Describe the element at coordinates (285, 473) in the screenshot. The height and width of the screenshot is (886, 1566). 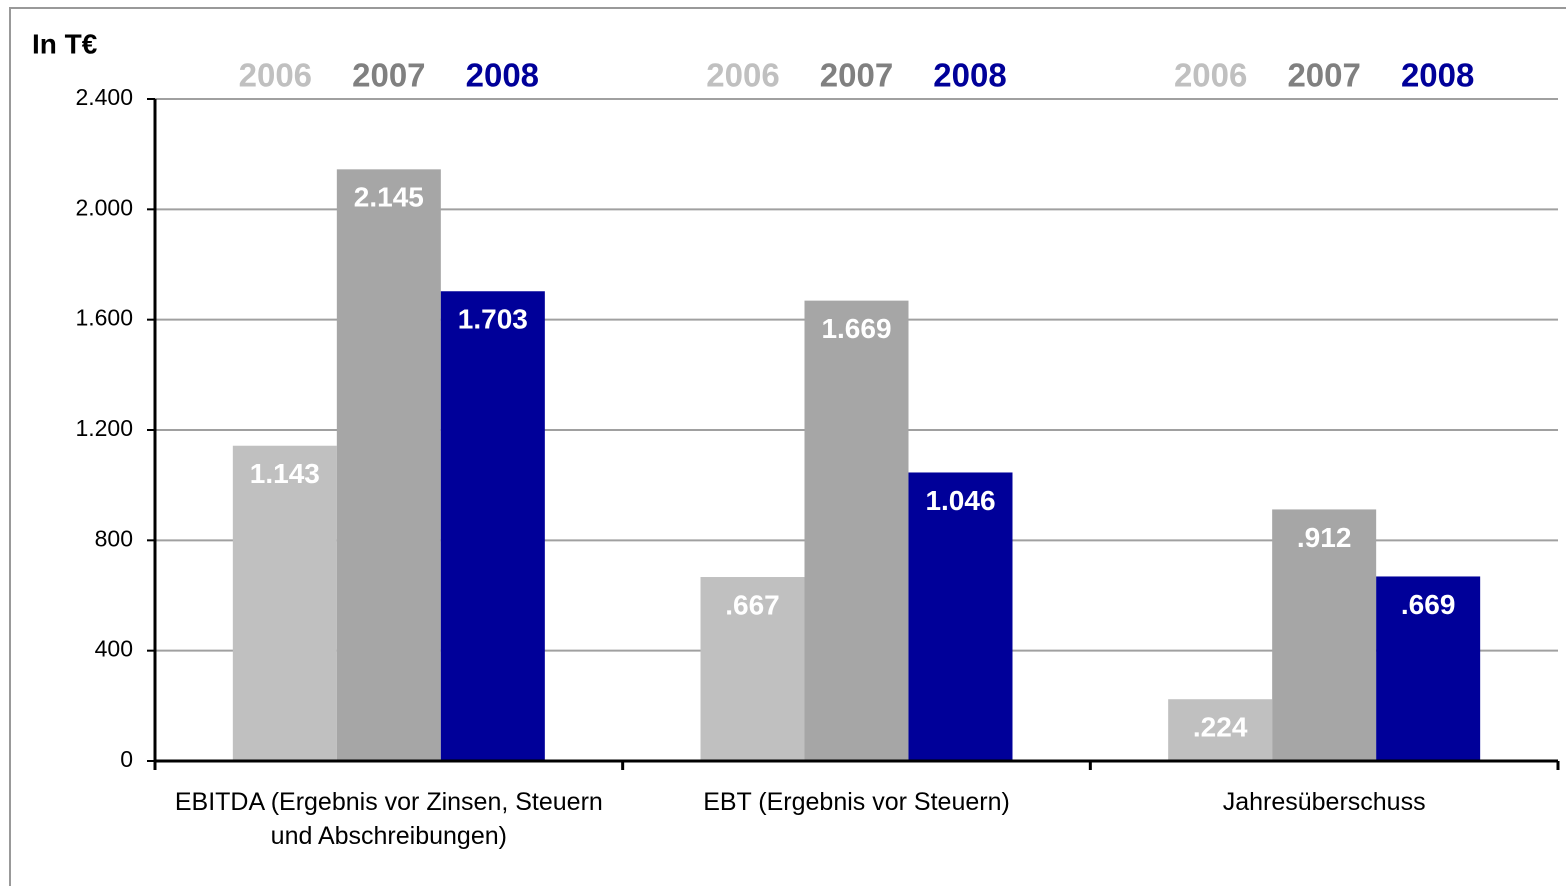
I see `data-label: 1.143` at that location.